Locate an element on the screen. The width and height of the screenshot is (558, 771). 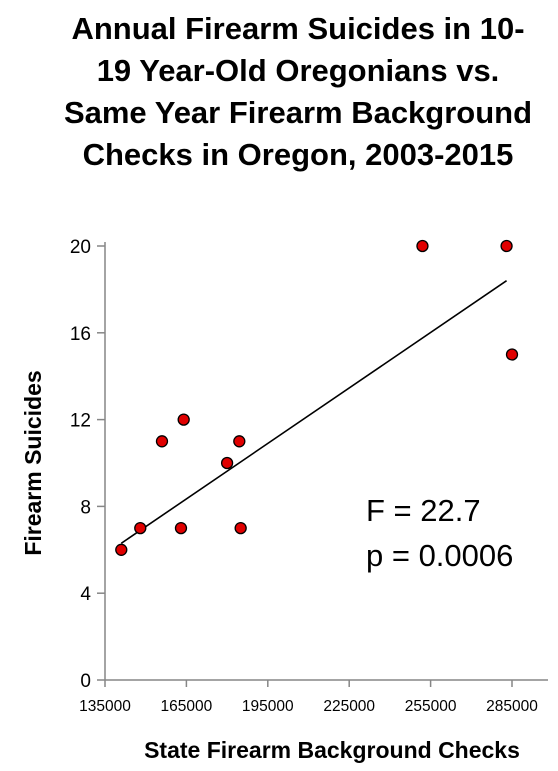
y-tick-label: 12 is located at coordinates (80, 421).